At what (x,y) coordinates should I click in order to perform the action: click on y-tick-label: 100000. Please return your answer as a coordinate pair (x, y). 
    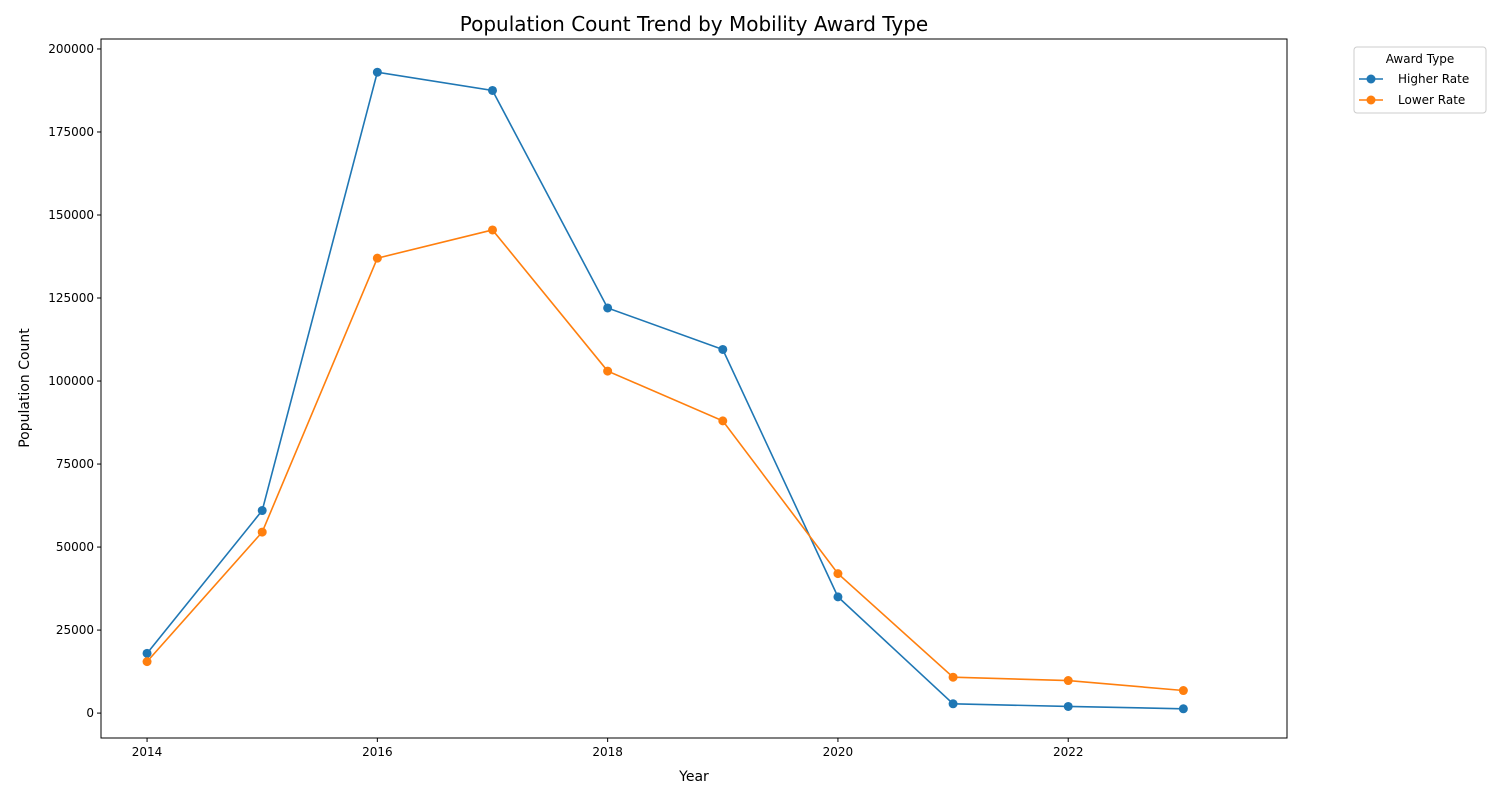
    Looking at the image, I should click on (71, 381).